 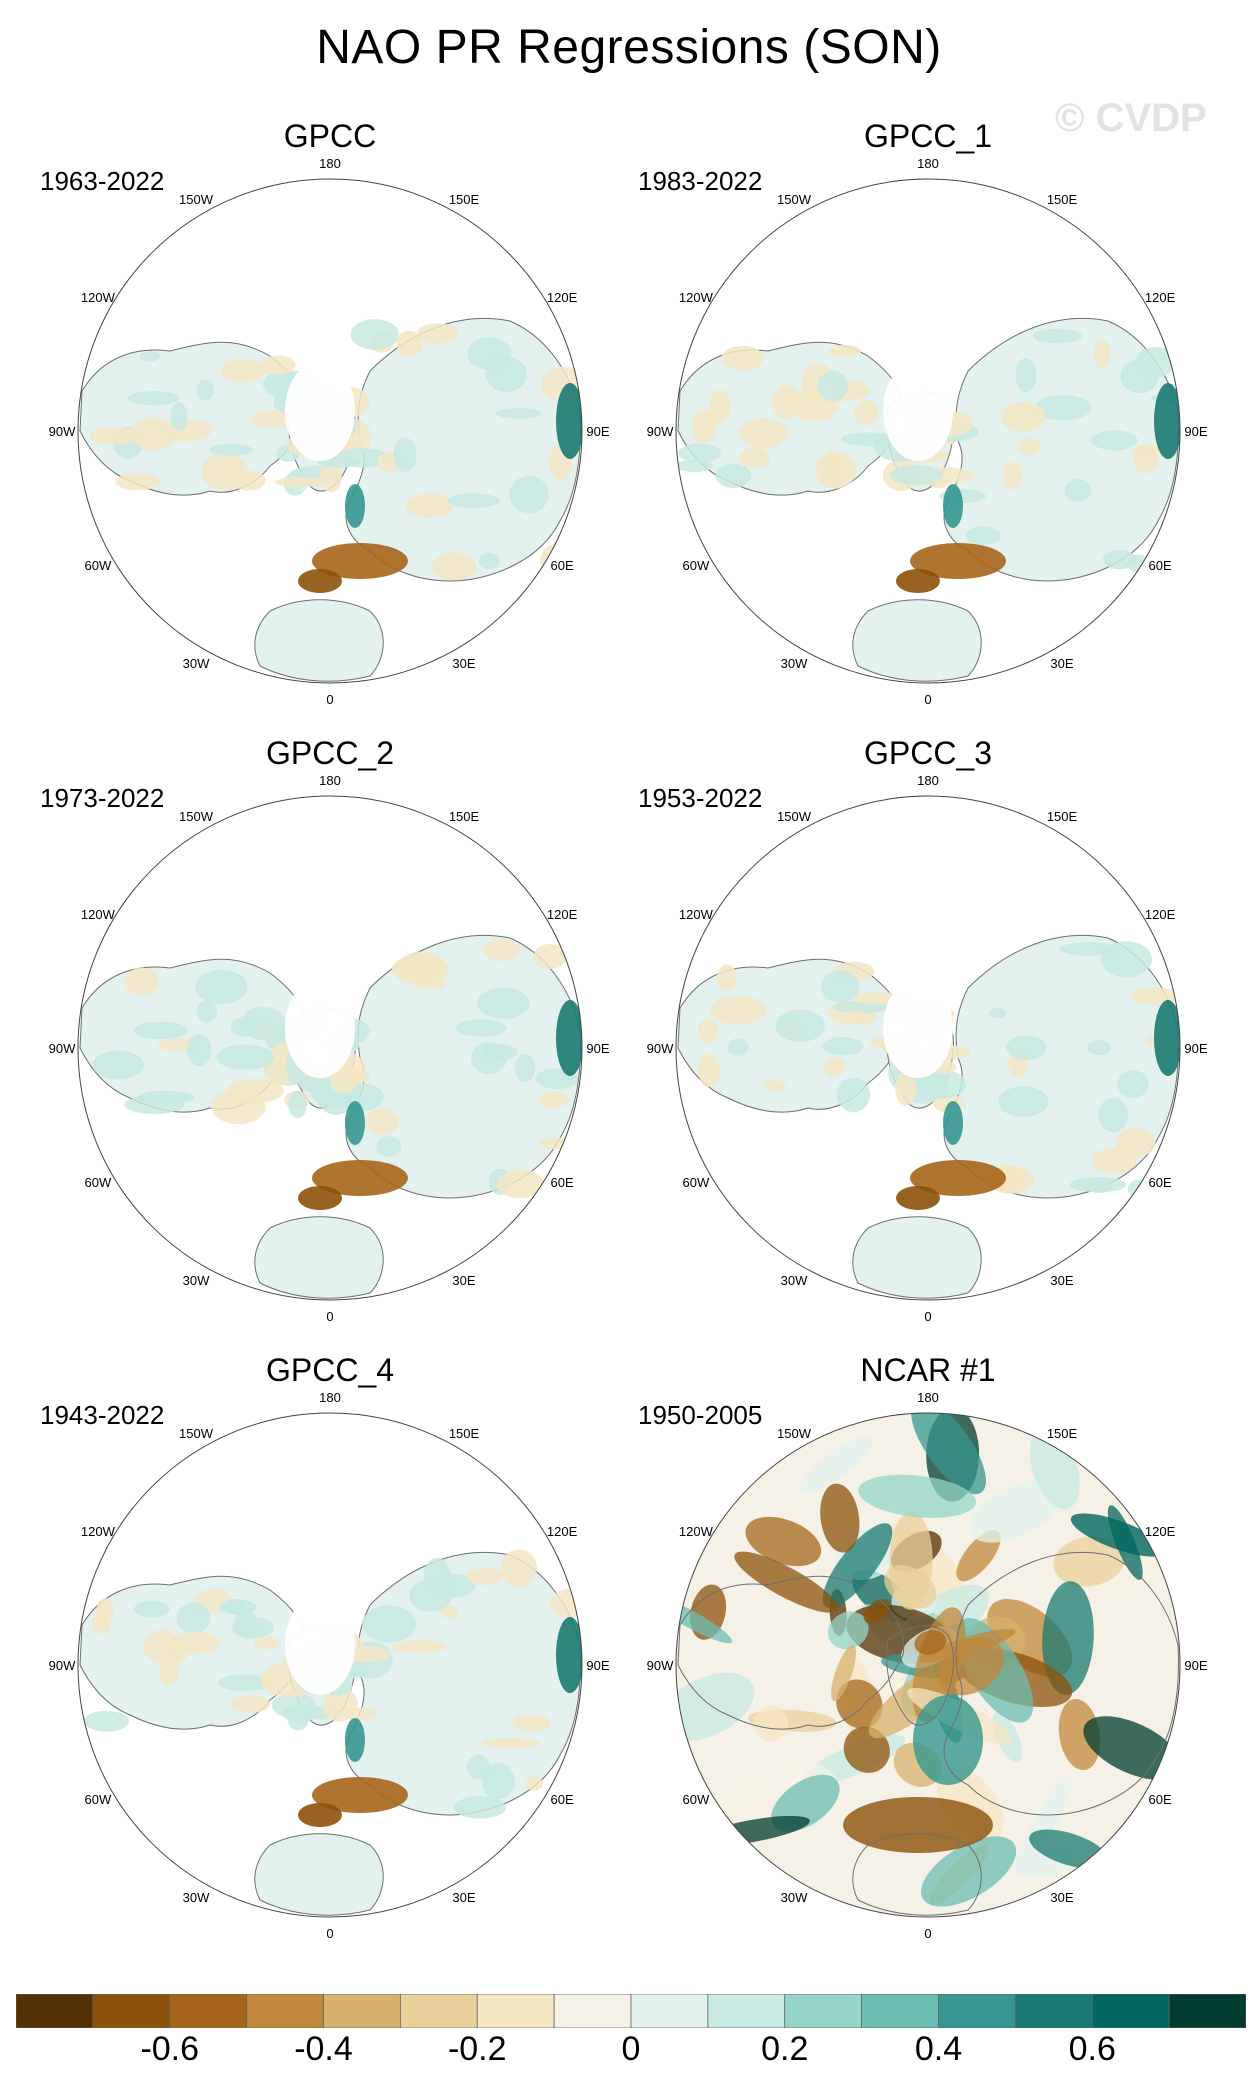 What do you see at coordinates (938, 2049) in the screenshot?
I see `colorbar-tick-label: 0.4` at bounding box center [938, 2049].